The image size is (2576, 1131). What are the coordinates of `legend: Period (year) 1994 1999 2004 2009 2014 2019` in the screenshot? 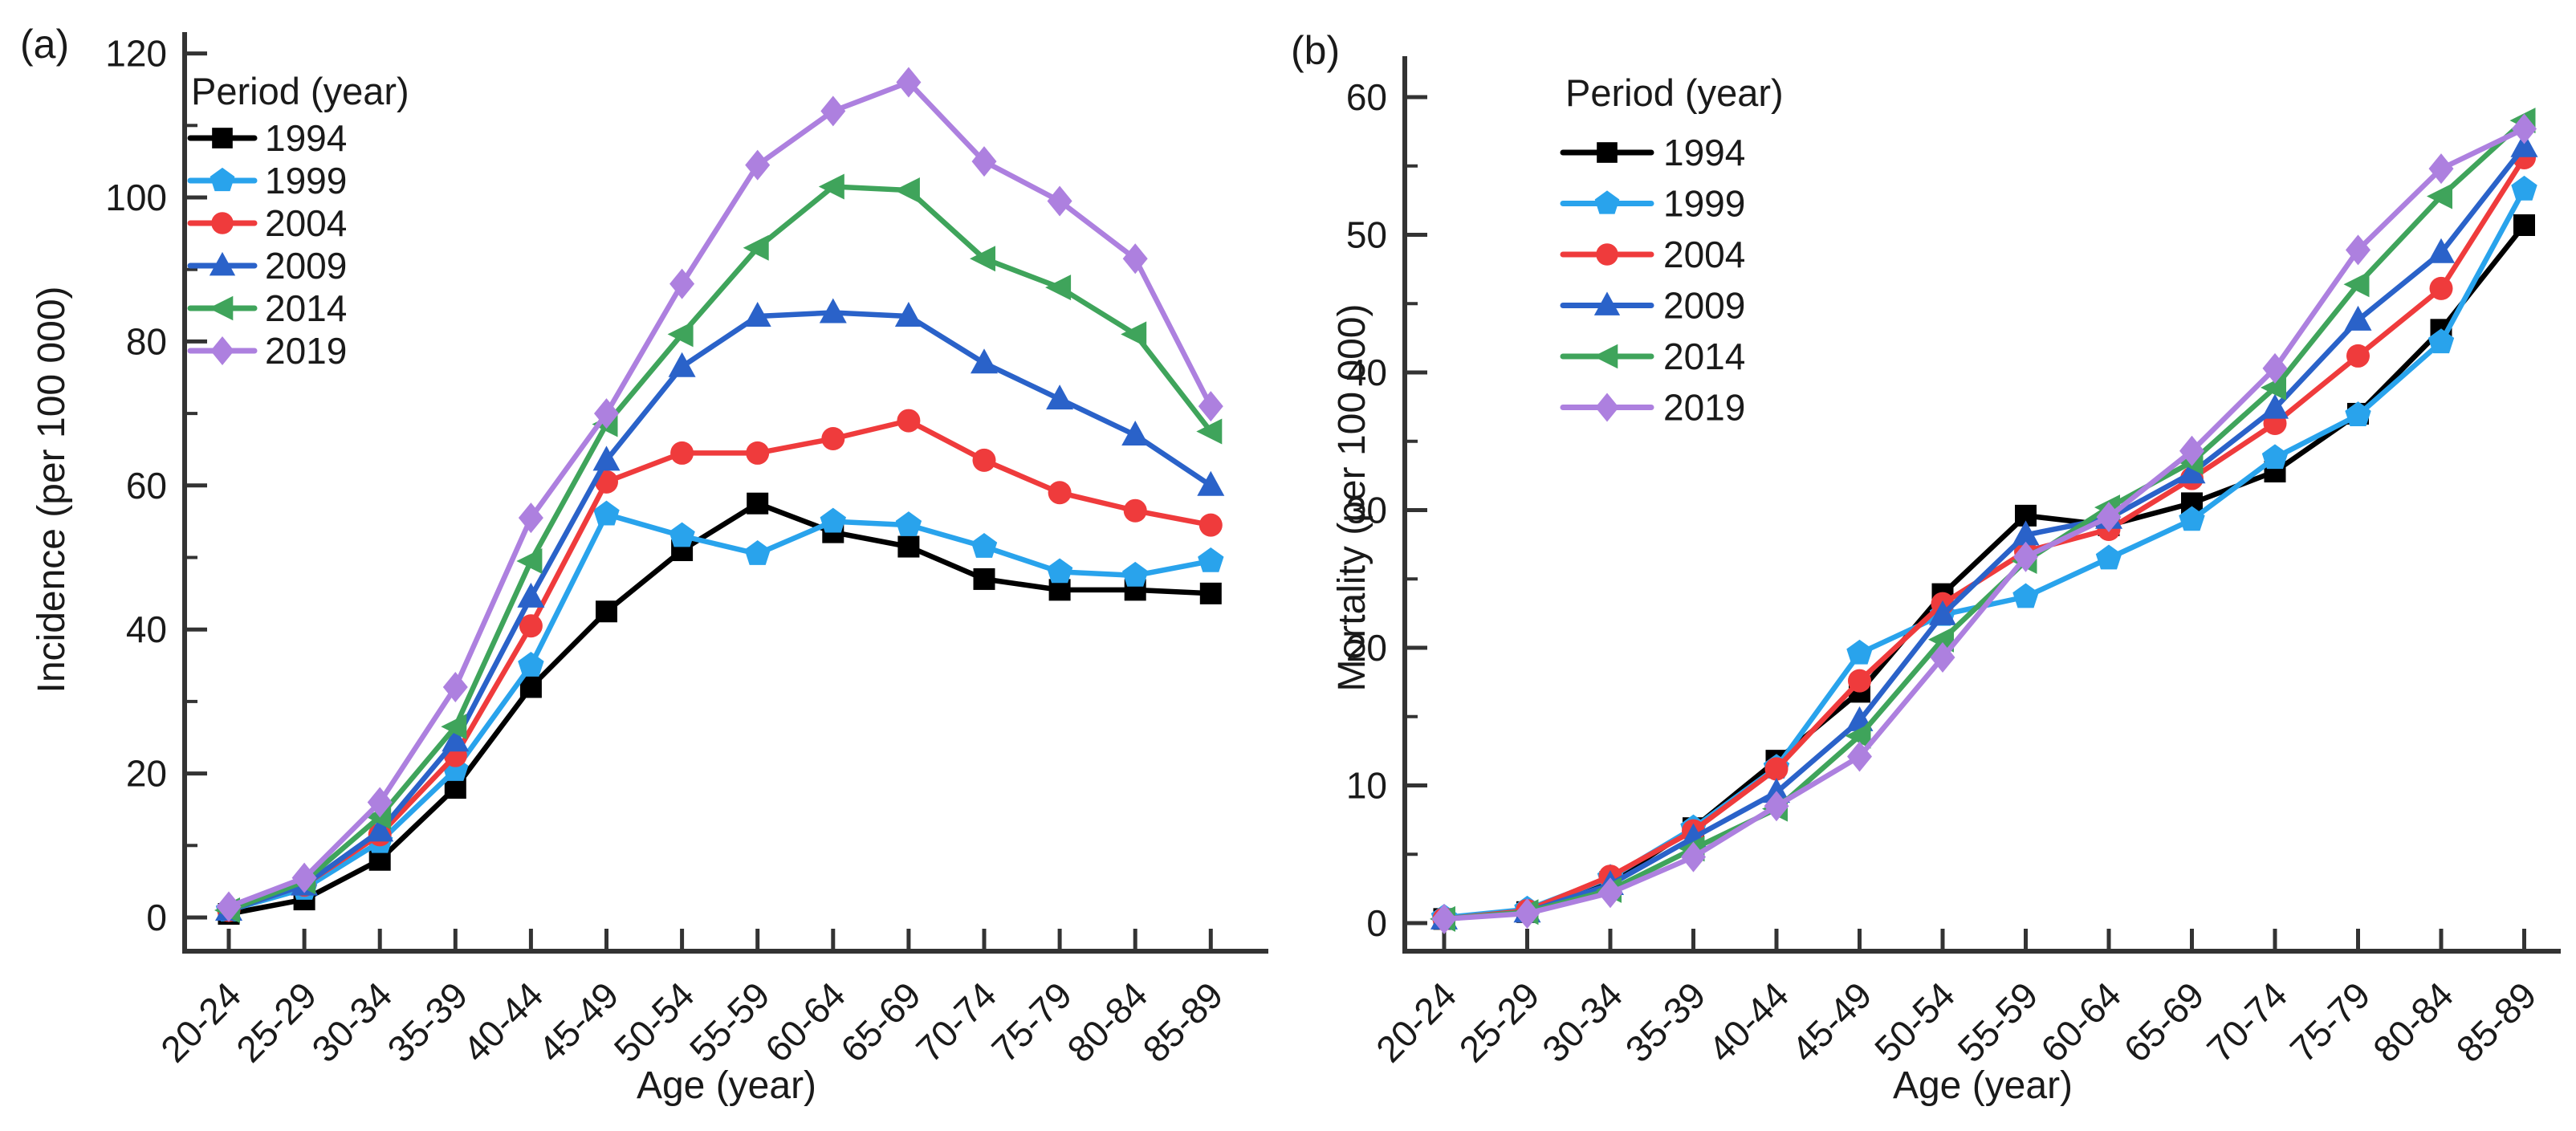 It's located at (1672, 250).